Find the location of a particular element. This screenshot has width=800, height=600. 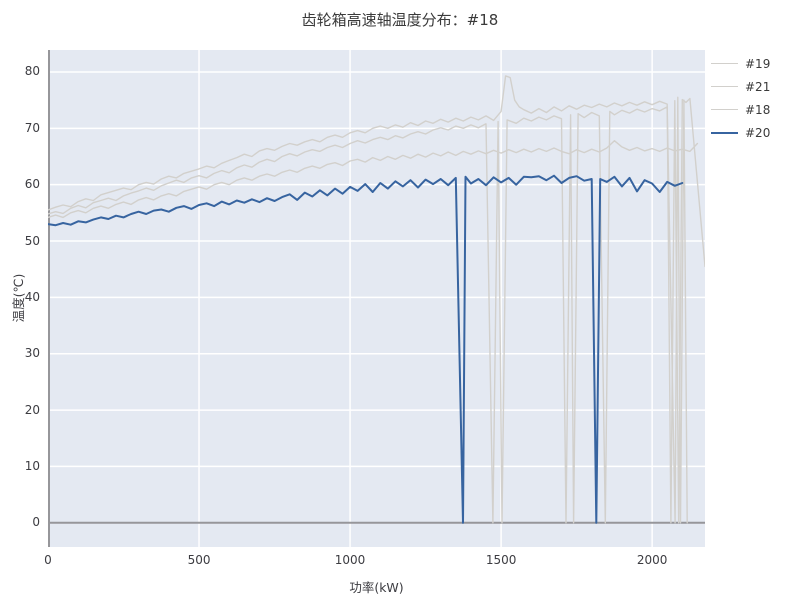

x-tick-label-2000: 2000 is located at coordinates (652, 560).